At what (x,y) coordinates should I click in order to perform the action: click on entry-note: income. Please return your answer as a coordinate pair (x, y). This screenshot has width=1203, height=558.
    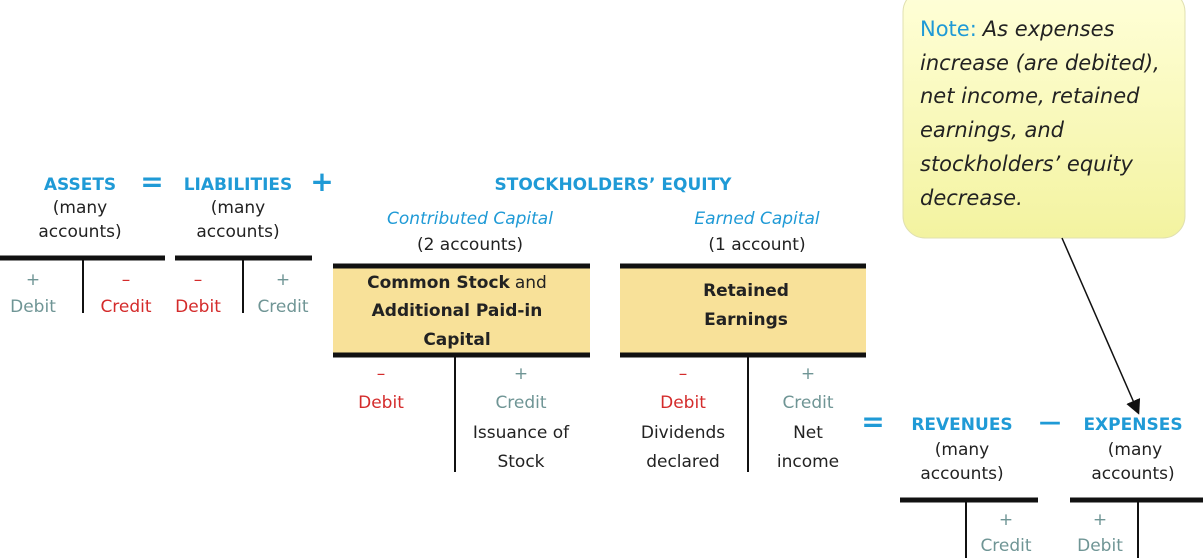
    Looking at the image, I should click on (808, 462).